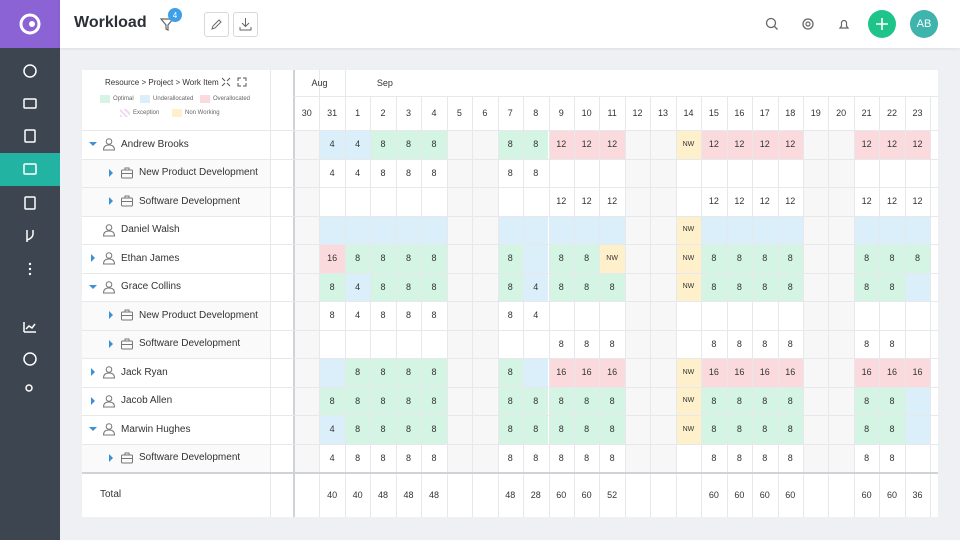 The height and width of the screenshot is (540, 960). Describe the element at coordinates (866, 494) in the screenshot. I see `total-cell: 60` at that location.